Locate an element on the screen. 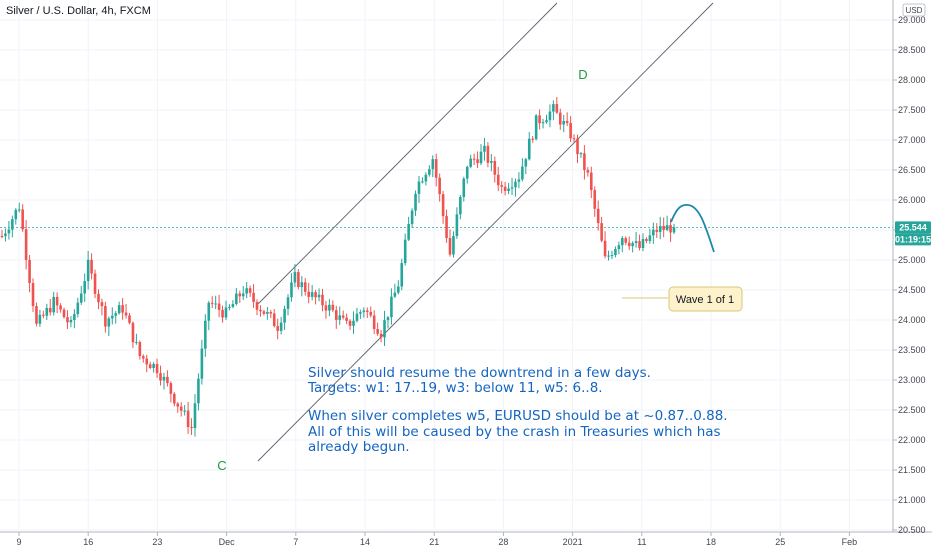 The image size is (932, 550). countdown-value: 01:19:15 is located at coordinates (913, 239).